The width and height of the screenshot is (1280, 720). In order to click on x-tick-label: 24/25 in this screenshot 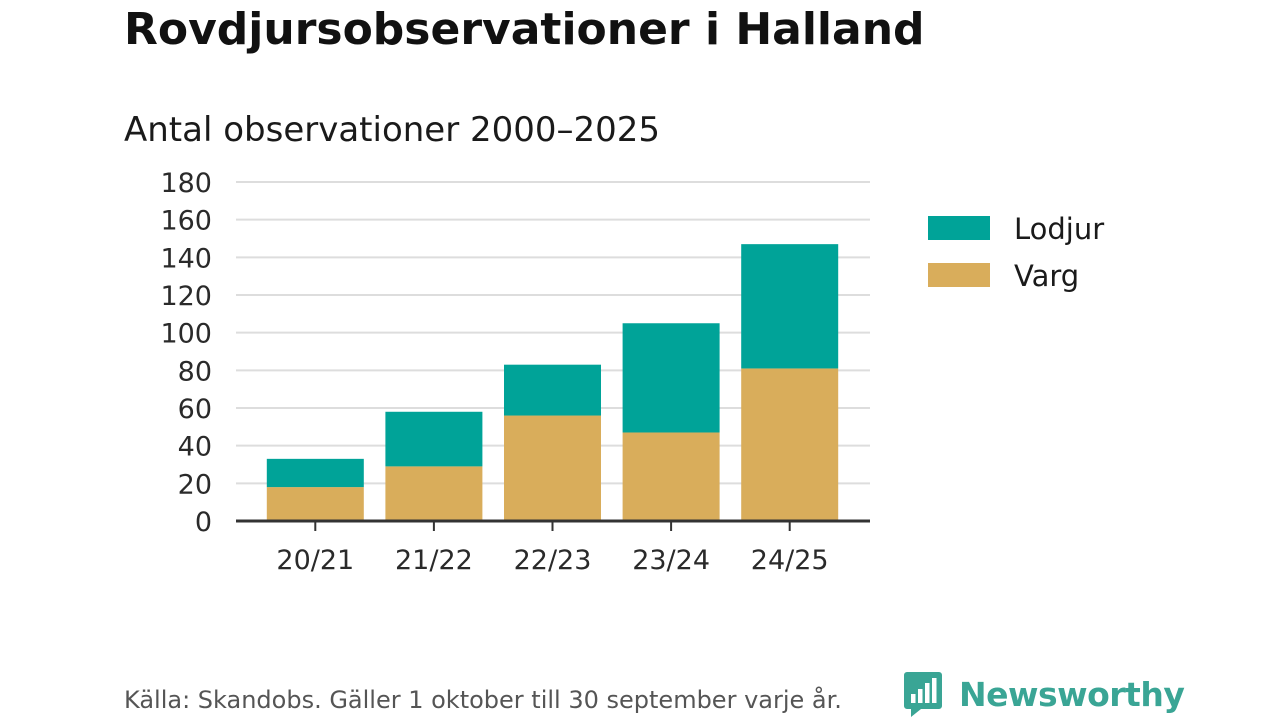, I will do `click(790, 560)`.